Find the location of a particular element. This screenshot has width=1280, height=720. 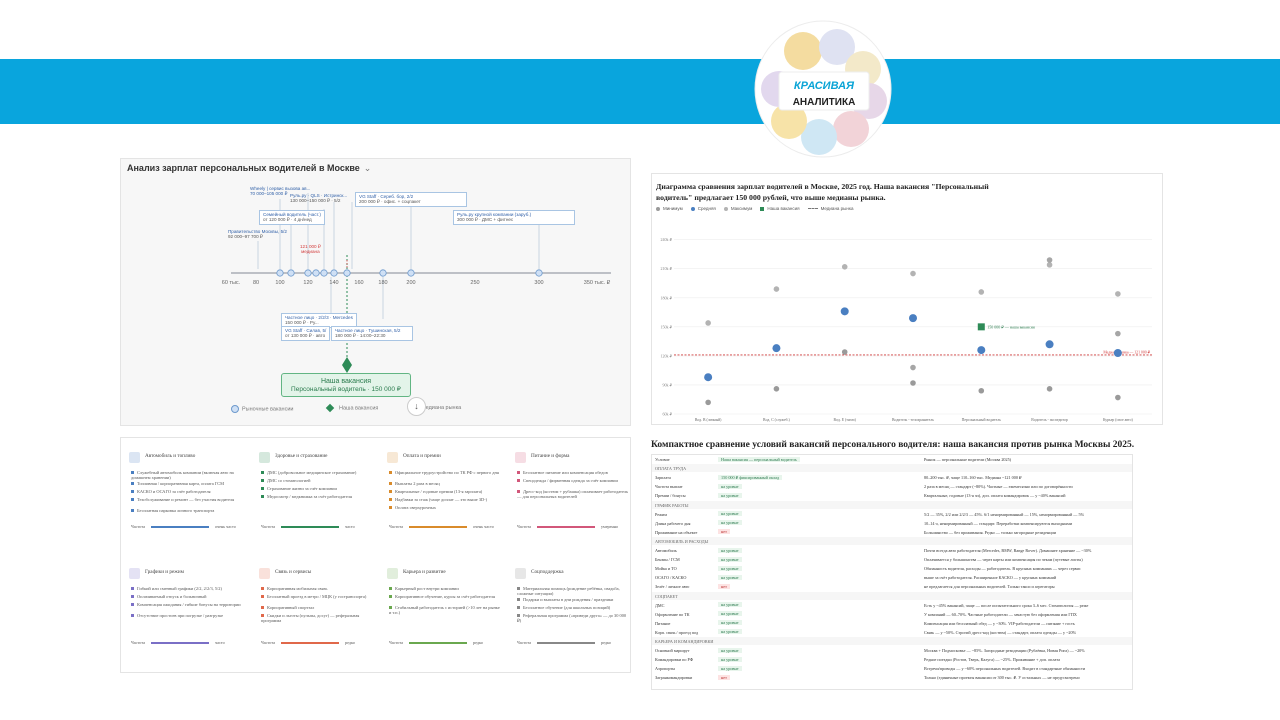

our-vacancy-marker is located at coordinates (347, 365).